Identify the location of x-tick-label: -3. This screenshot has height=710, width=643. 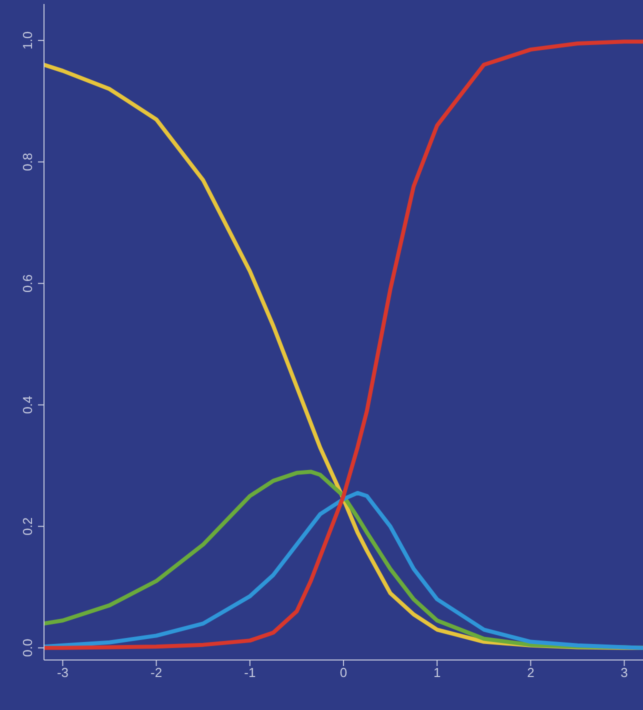
(62, 672).